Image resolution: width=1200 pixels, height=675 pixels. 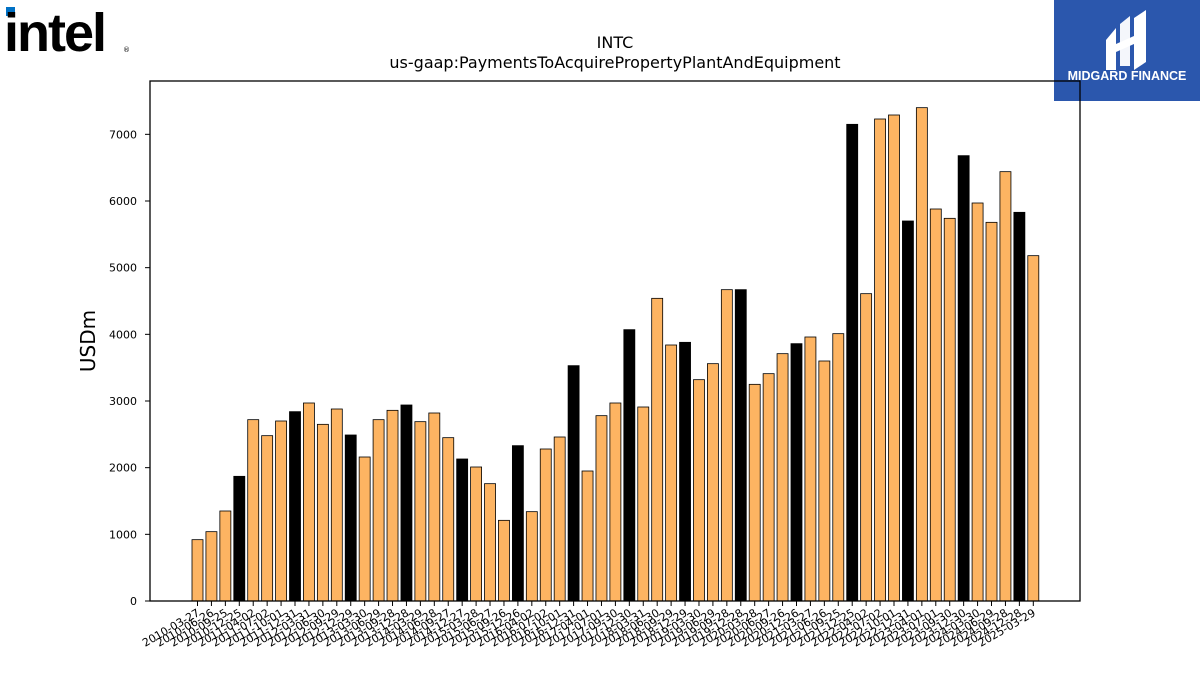 I want to click on intel-registered-mark: ®, so click(x=126, y=50).